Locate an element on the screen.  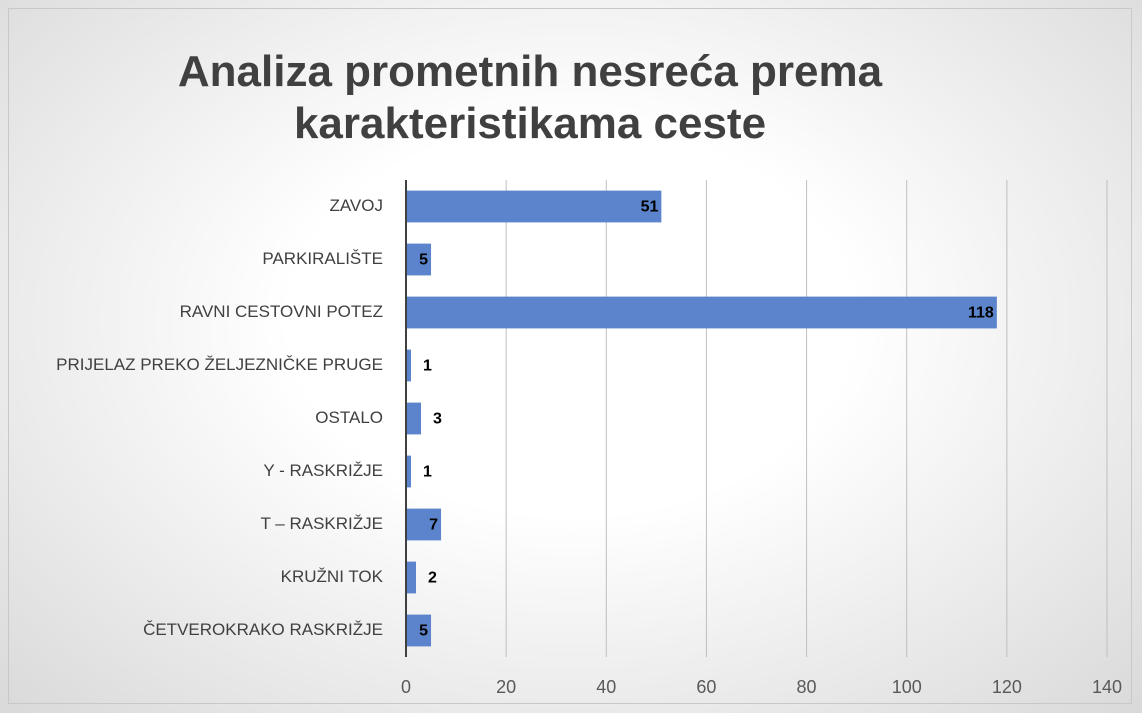
x-tick-label: 120 is located at coordinates (1007, 687).